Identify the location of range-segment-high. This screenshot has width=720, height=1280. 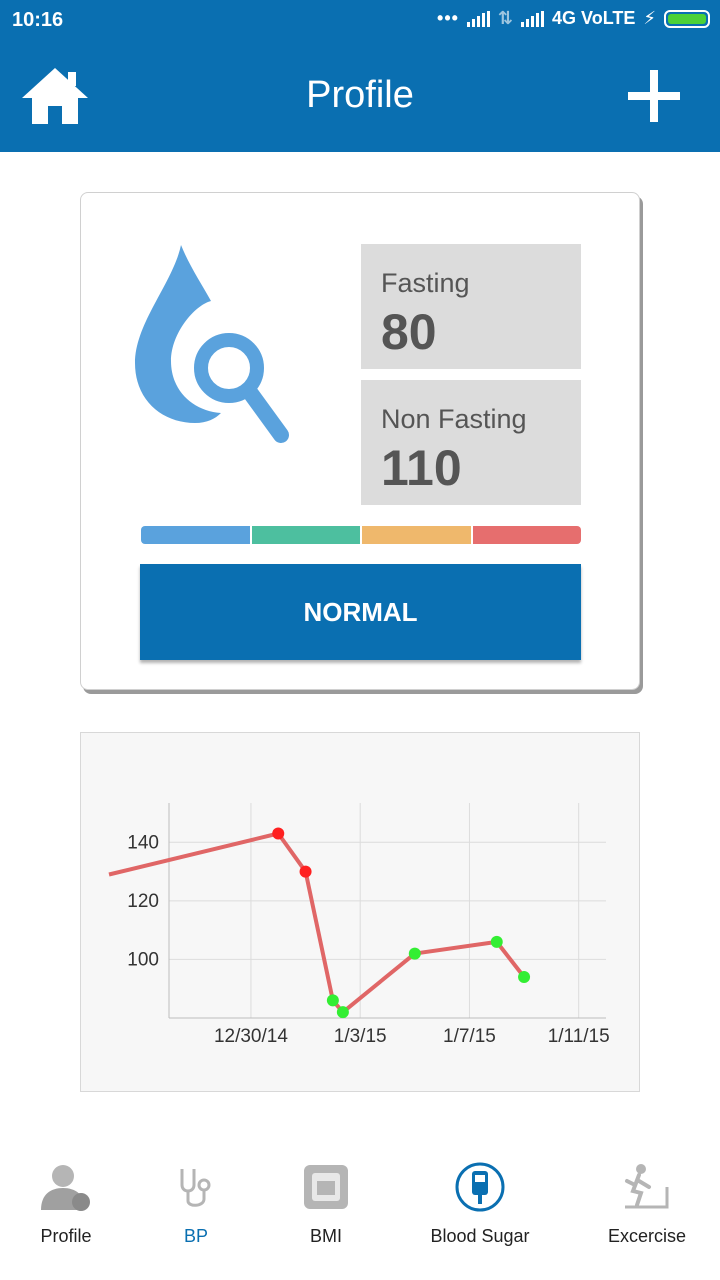
(526, 535).